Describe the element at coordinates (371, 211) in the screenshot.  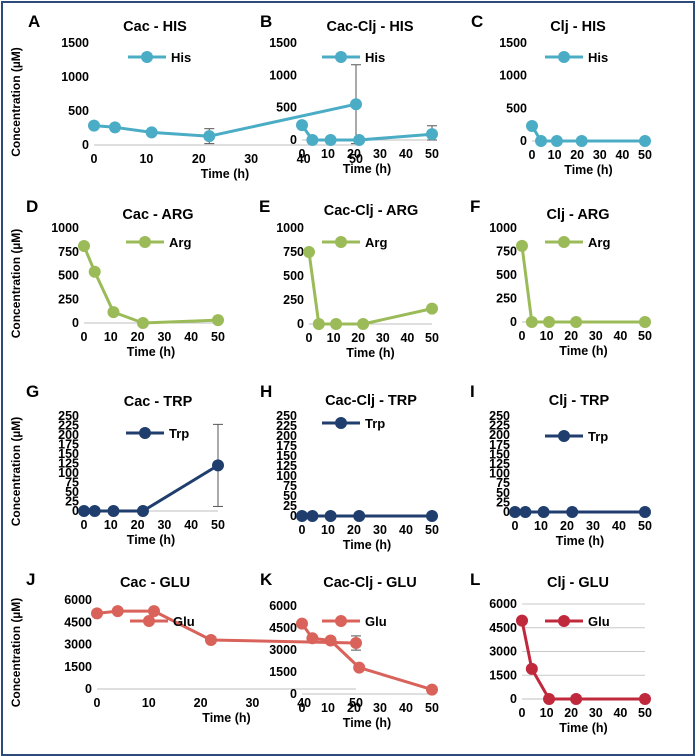
I see `panel-title: Cac-Clj - ARG` at that location.